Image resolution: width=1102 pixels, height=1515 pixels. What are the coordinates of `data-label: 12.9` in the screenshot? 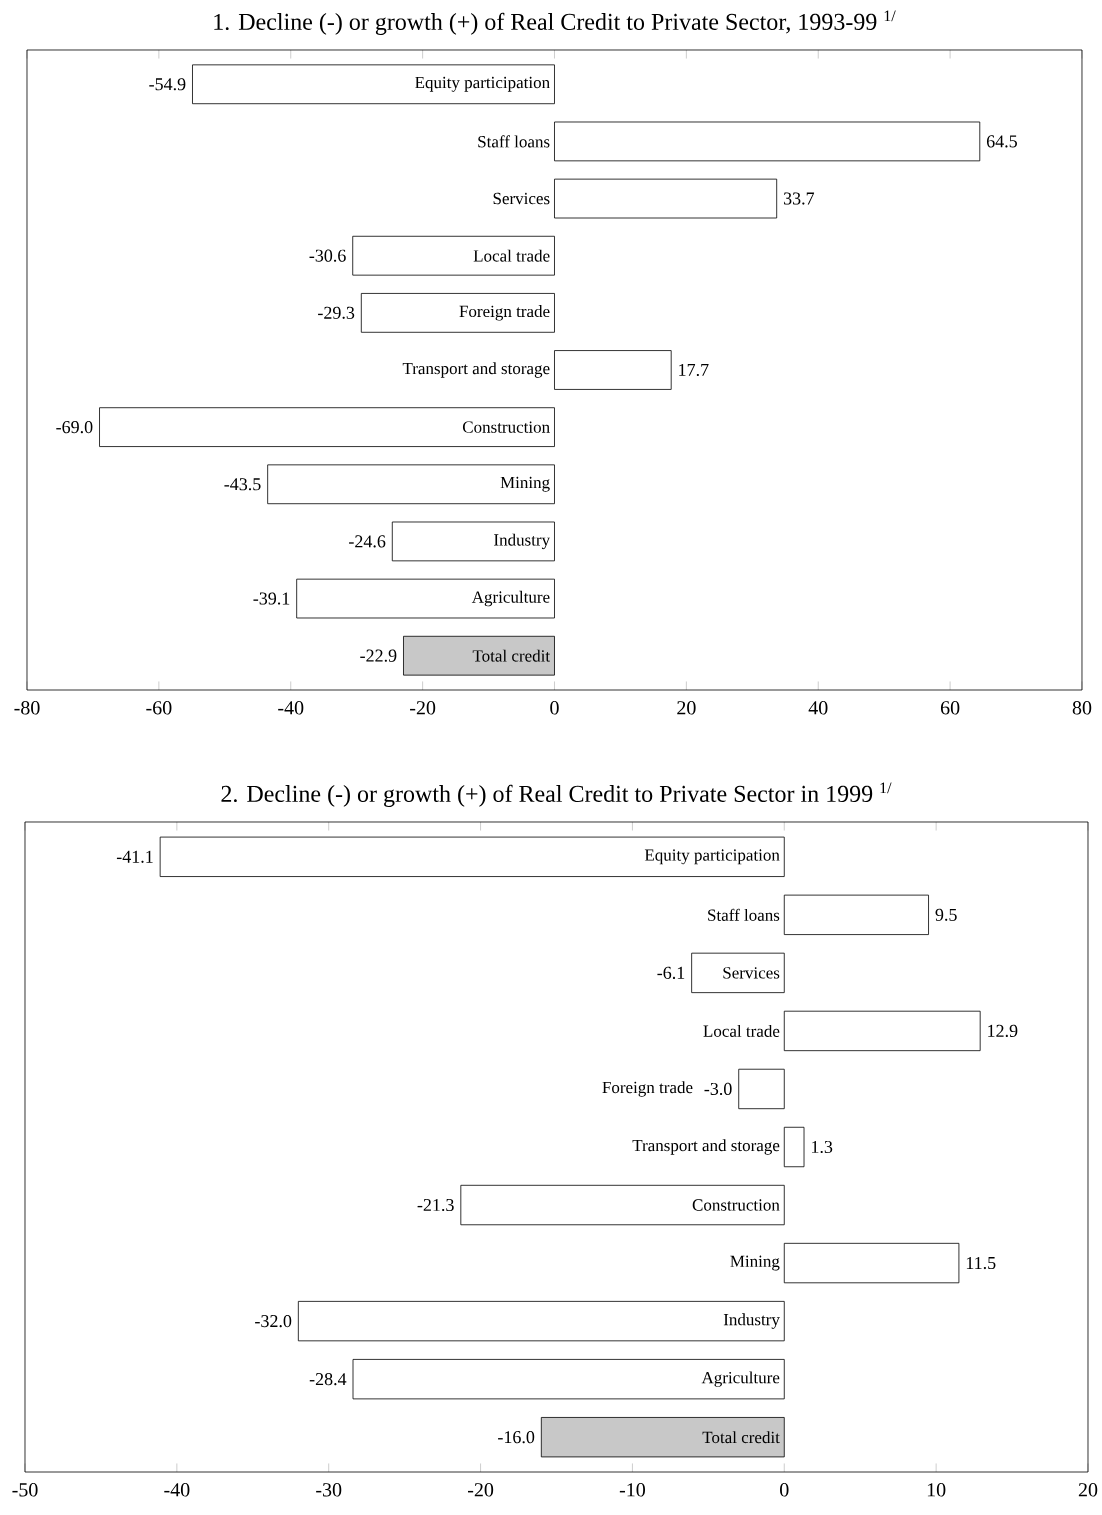 It's located at (1003, 1030).